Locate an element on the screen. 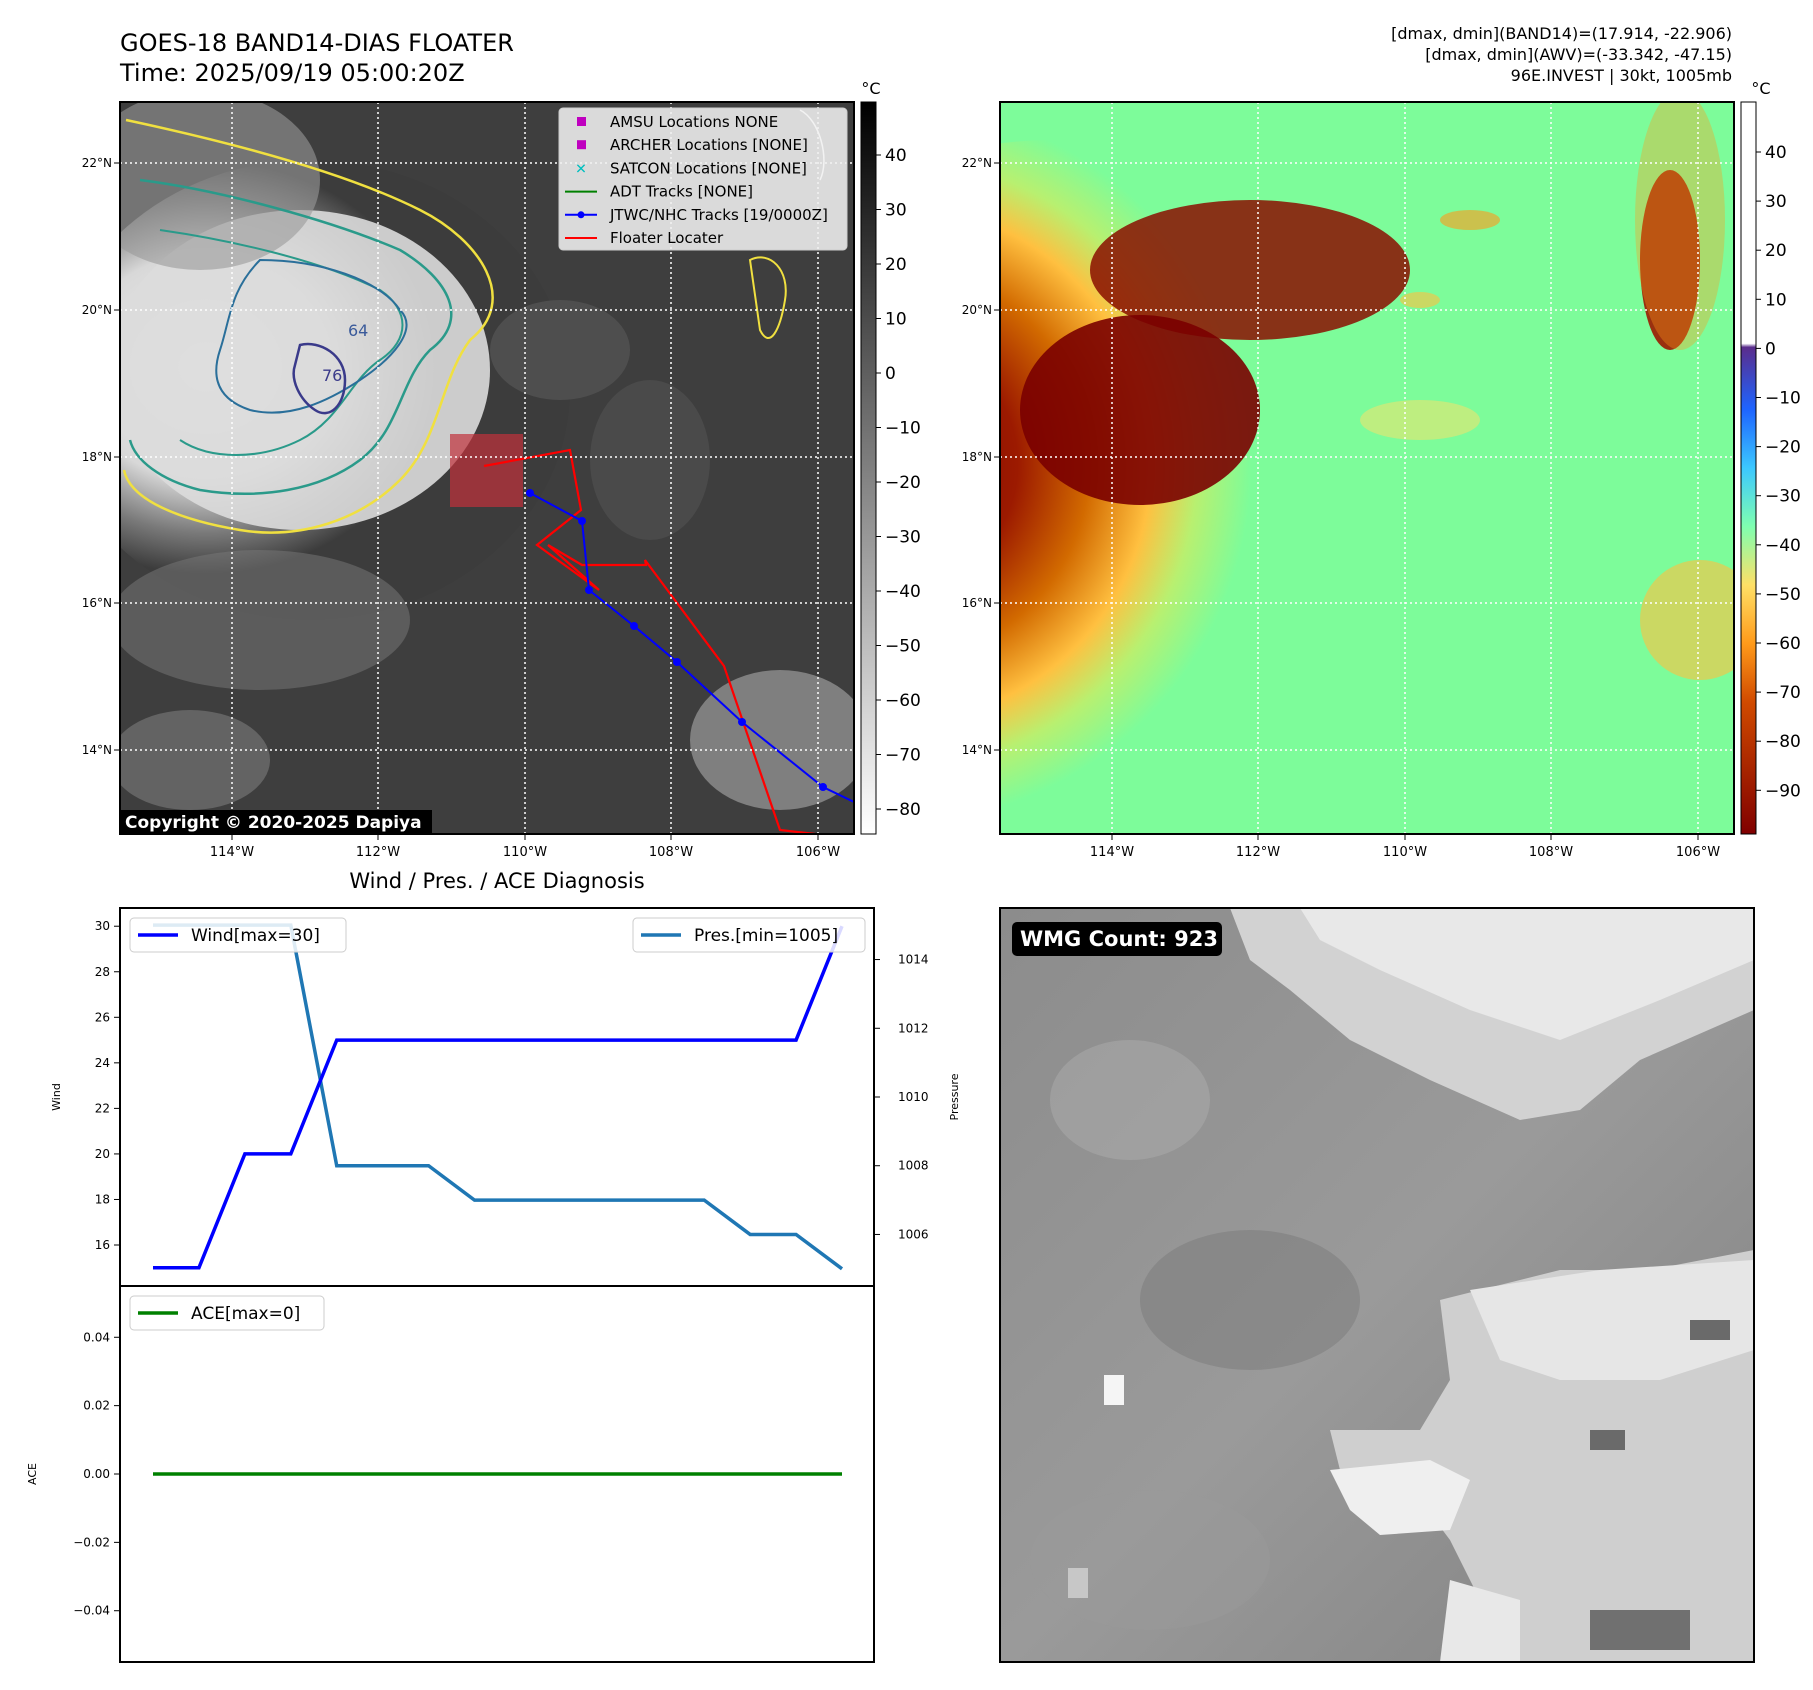 Image resolution: width=1813 pixels, height=1690 pixels. ir-colorbar-tick-label: 10 is located at coordinates (896, 320).